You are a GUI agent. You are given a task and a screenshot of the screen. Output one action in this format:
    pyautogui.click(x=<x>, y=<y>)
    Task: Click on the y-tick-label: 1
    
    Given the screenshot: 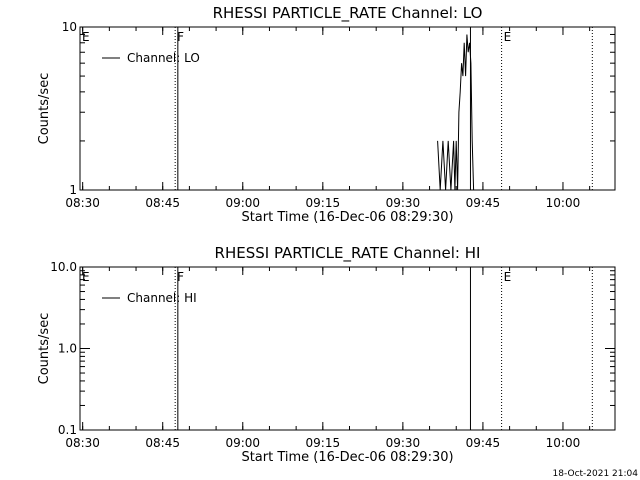 What is the action you would take?
    pyautogui.click(x=73, y=190)
    